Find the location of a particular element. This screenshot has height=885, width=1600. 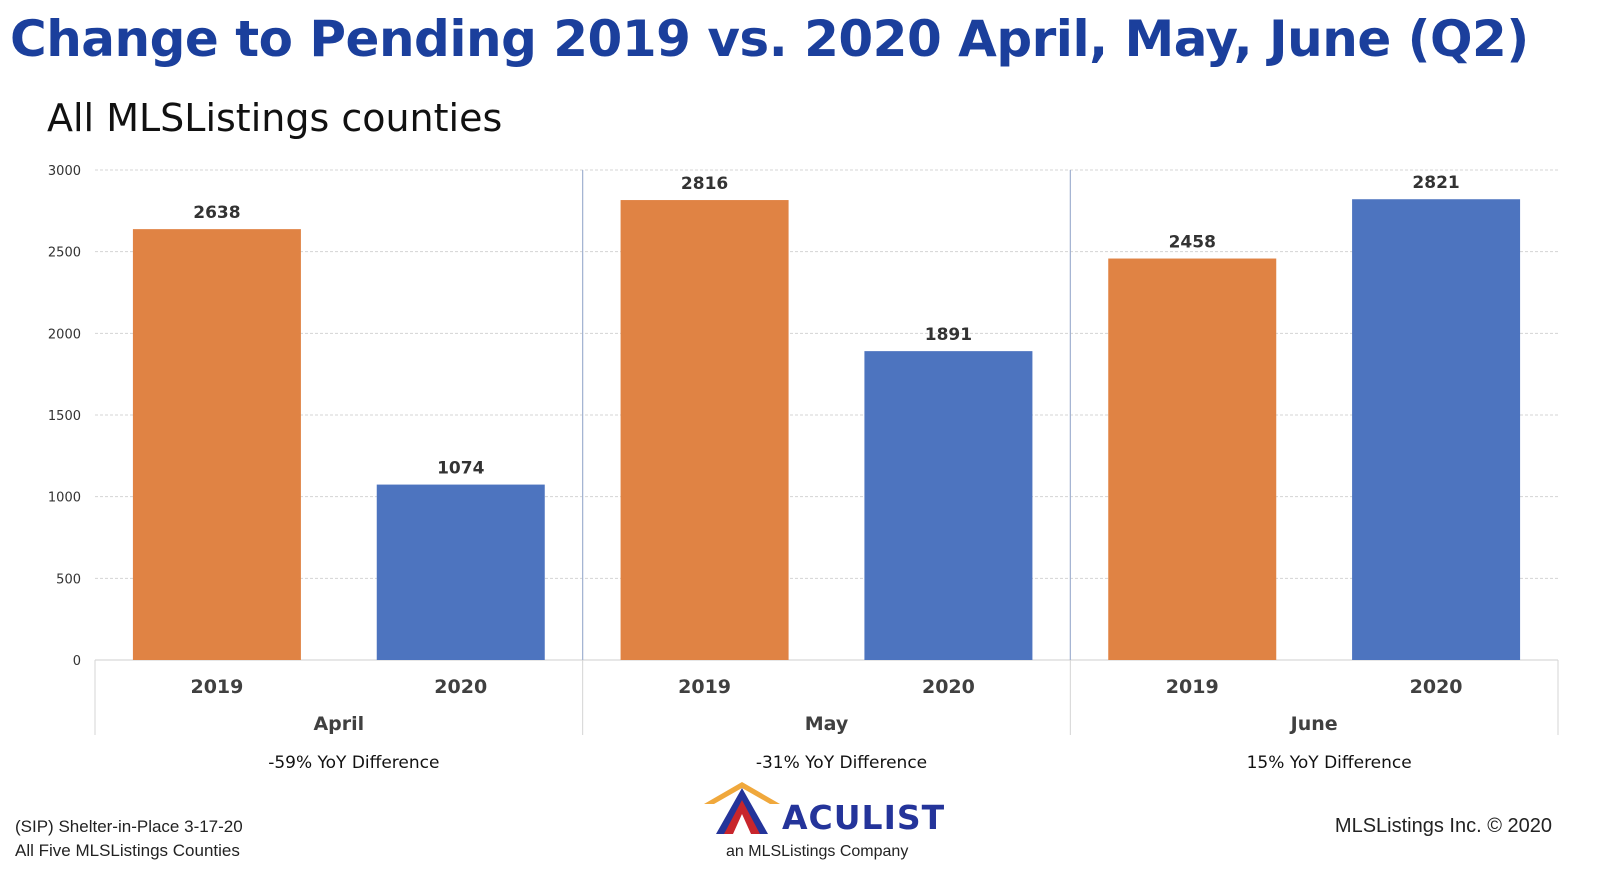

logo-tagline: an MLSListings Company is located at coordinates (817, 851).